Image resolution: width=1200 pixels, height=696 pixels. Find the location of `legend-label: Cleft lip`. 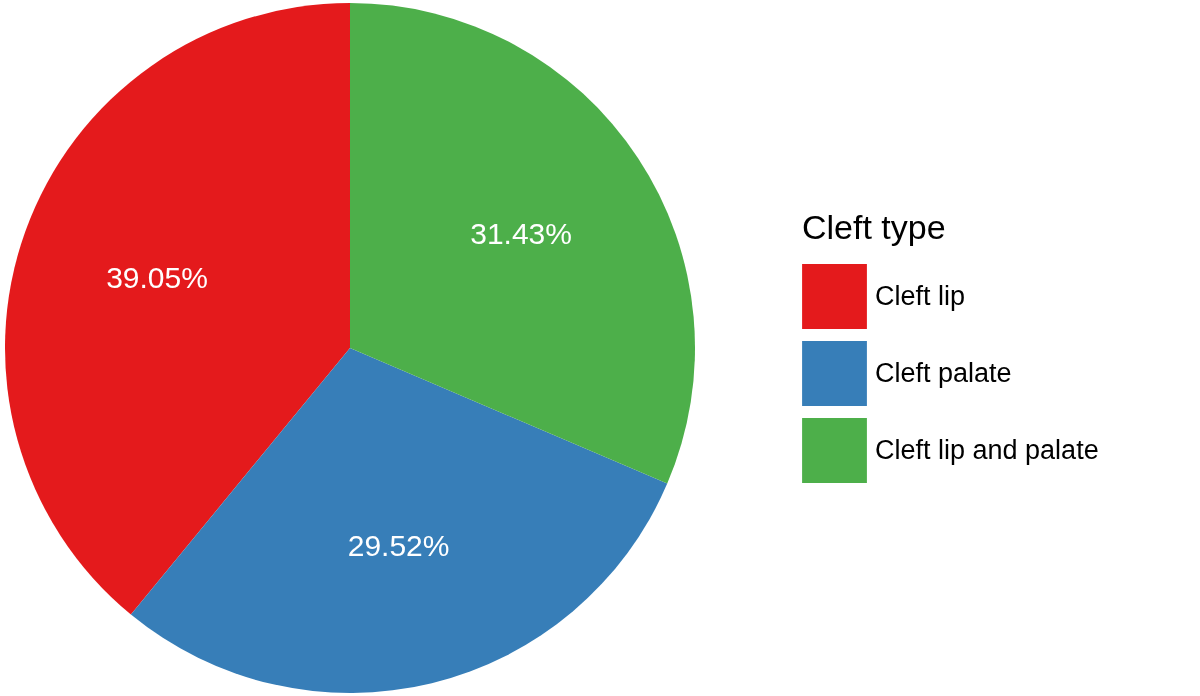

legend-label: Cleft lip is located at coordinates (920, 295).